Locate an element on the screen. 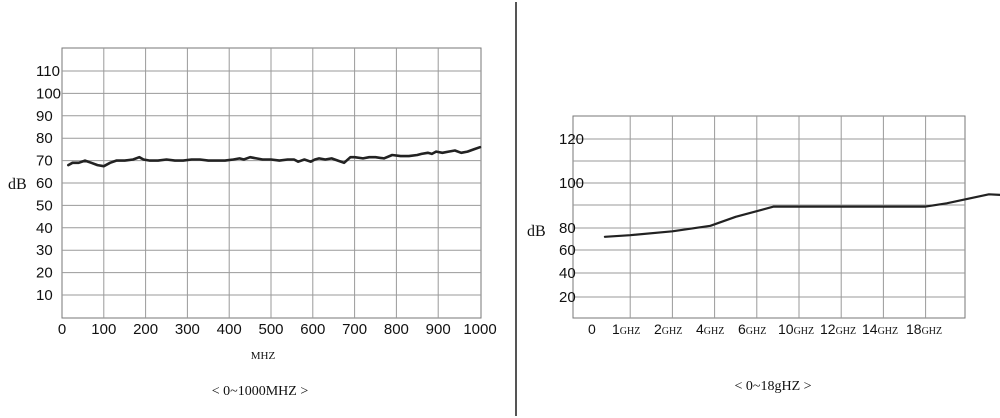 This screenshot has height=418, width=1000. chart-left-x-tick-label: 100 is located at coordinates (103, 329).